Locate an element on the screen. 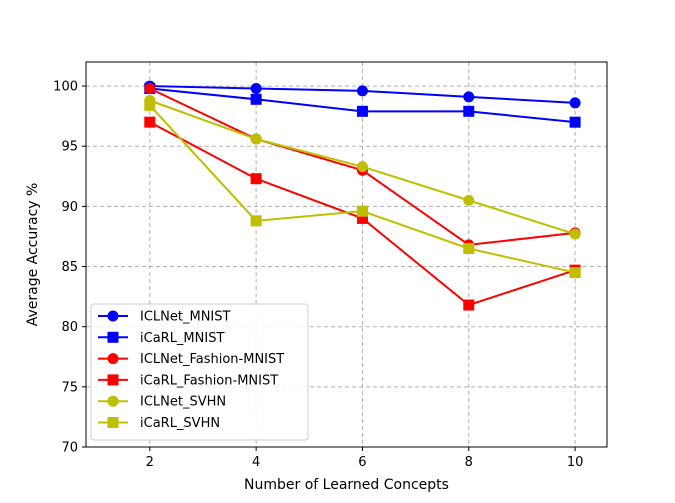 The image size is (675, 503). legend-label: ICLNet_MNIST is located at coordinates (185, 317).